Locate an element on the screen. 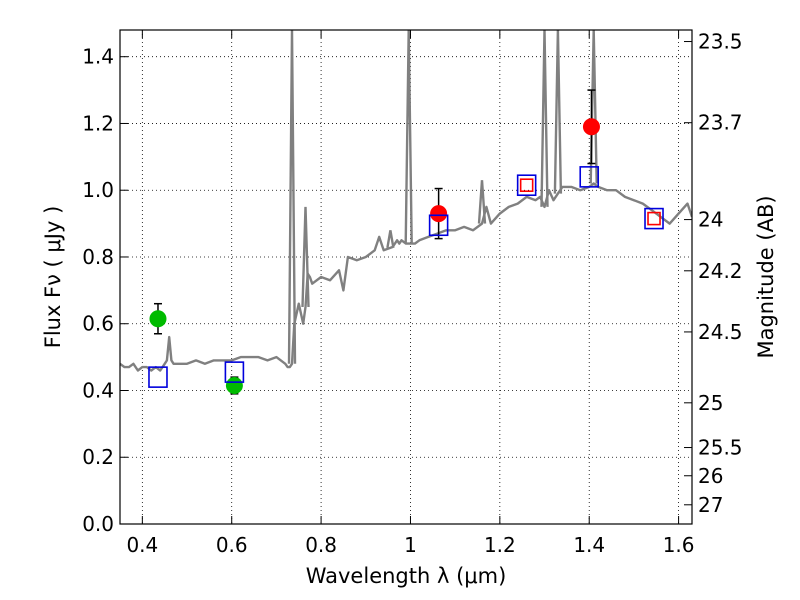  y-tick-label: 1.2 is located at coordinates (98, 123).